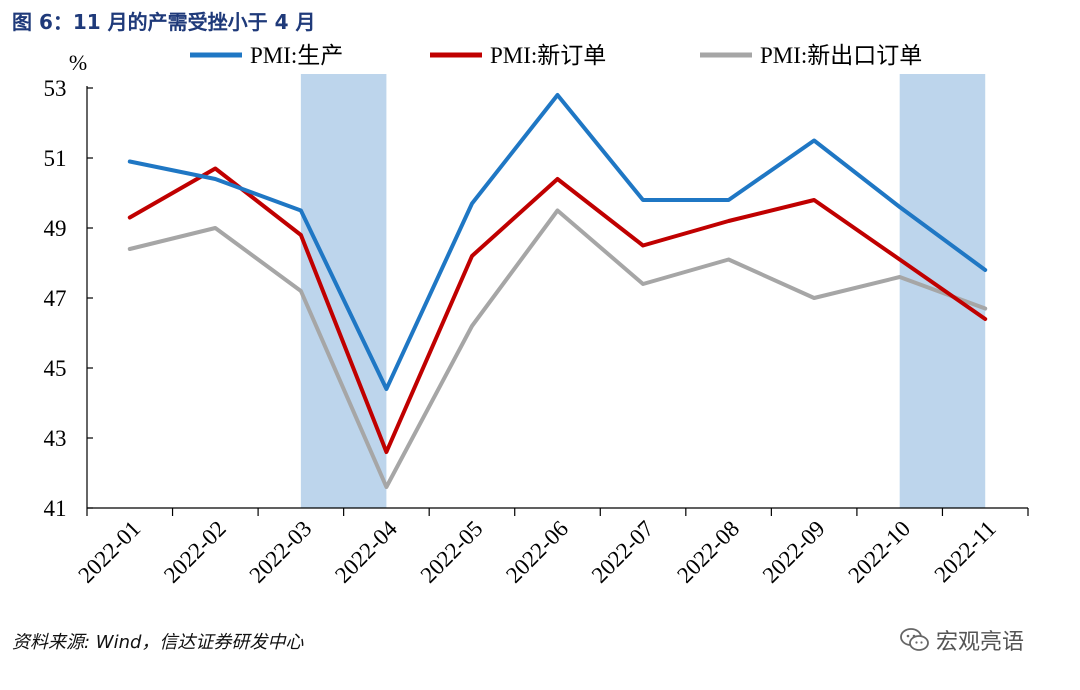 The height and width of the screenshot is (690, 1080). Describe the element at coordinates (366, 552) in the screenshot. I see `x-tick-label-2022-04: 2022-04` at that location.